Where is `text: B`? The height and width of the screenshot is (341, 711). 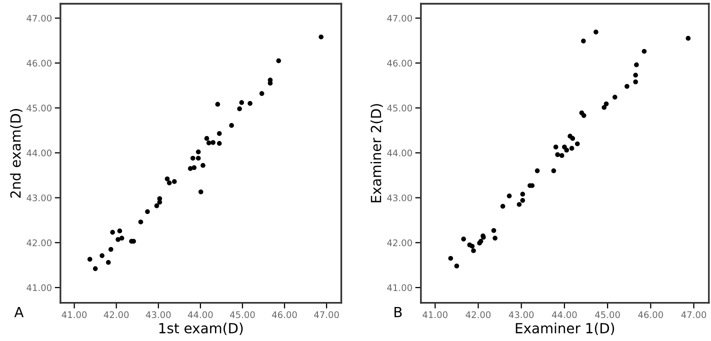
text: B is located at coordinates (398, 312).